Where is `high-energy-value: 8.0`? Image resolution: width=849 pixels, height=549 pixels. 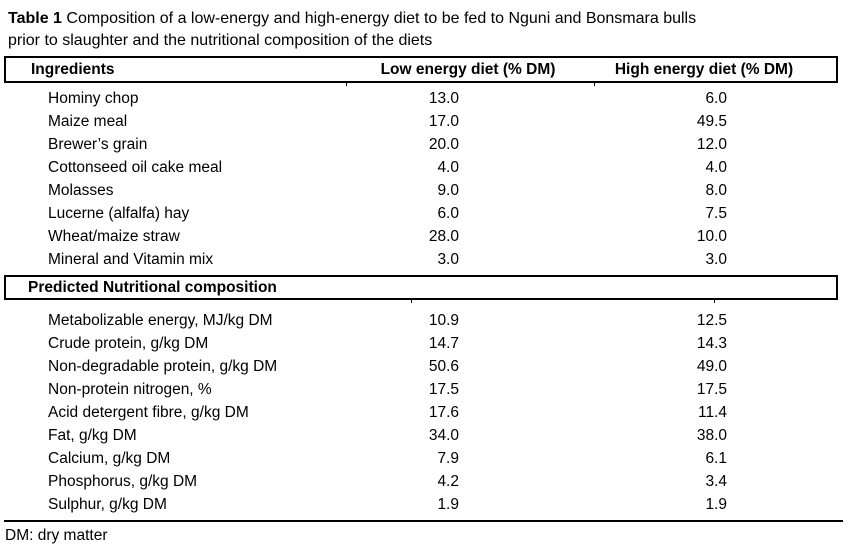
high-energy-value: 8.0 is located at coordinates (716, 190).